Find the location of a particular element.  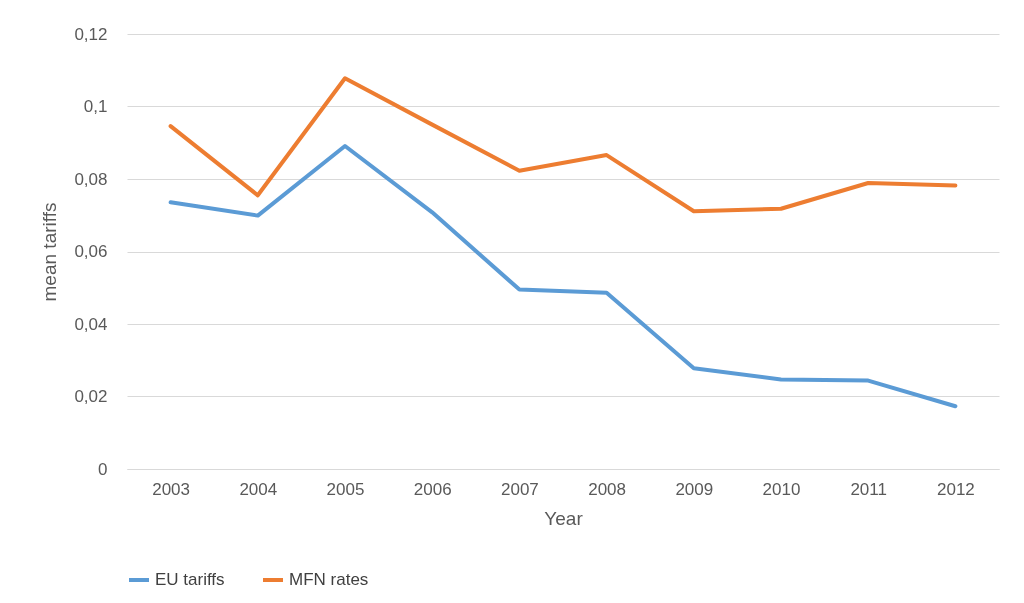

x-tick-label: 2006 is located at coordinates (432, 489).